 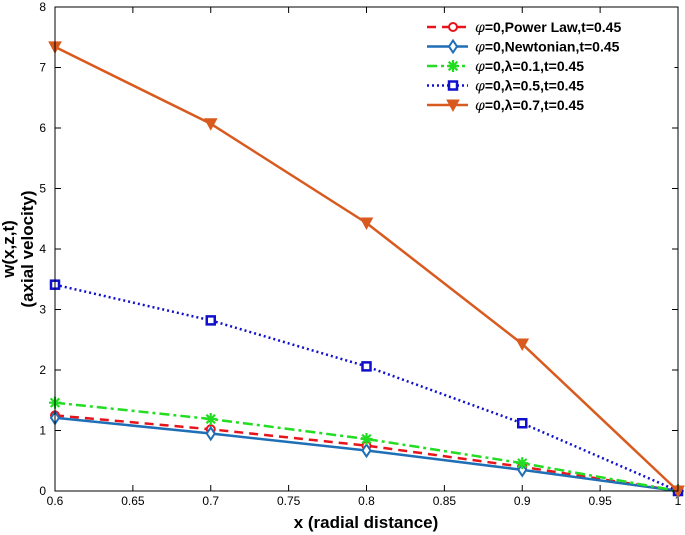 What do you see at coordinates (289, 501) in the screenshot?
I see `x-tick-label: 0.75` at bounding box center [289, 501].